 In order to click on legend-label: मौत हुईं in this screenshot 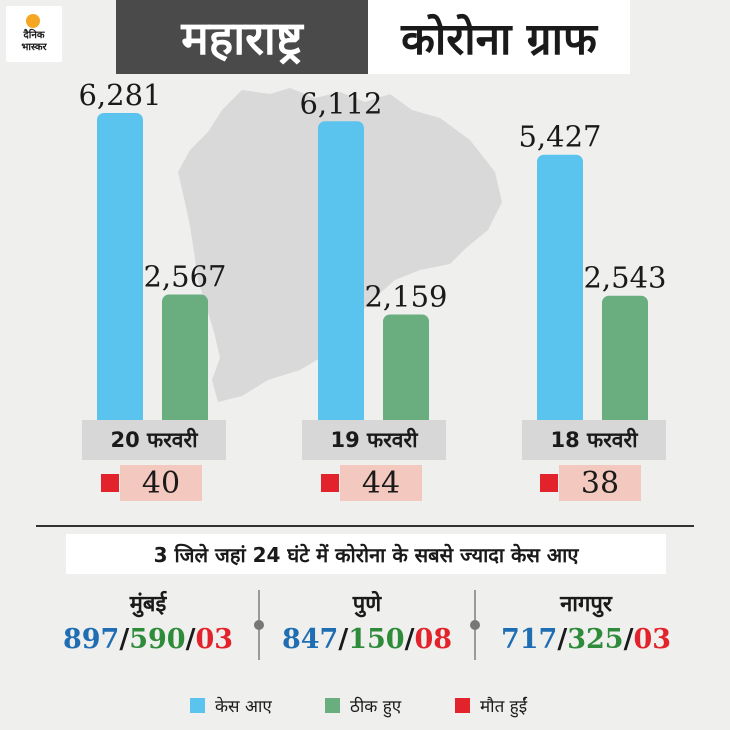, I will do `click(504, 706)`.